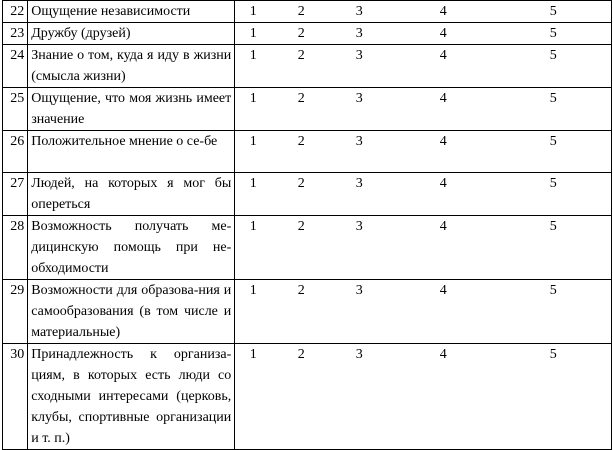  I want to click on table-row: 23 Дружбу (друзей) 1 2 3 4 5, so click(306, 33).